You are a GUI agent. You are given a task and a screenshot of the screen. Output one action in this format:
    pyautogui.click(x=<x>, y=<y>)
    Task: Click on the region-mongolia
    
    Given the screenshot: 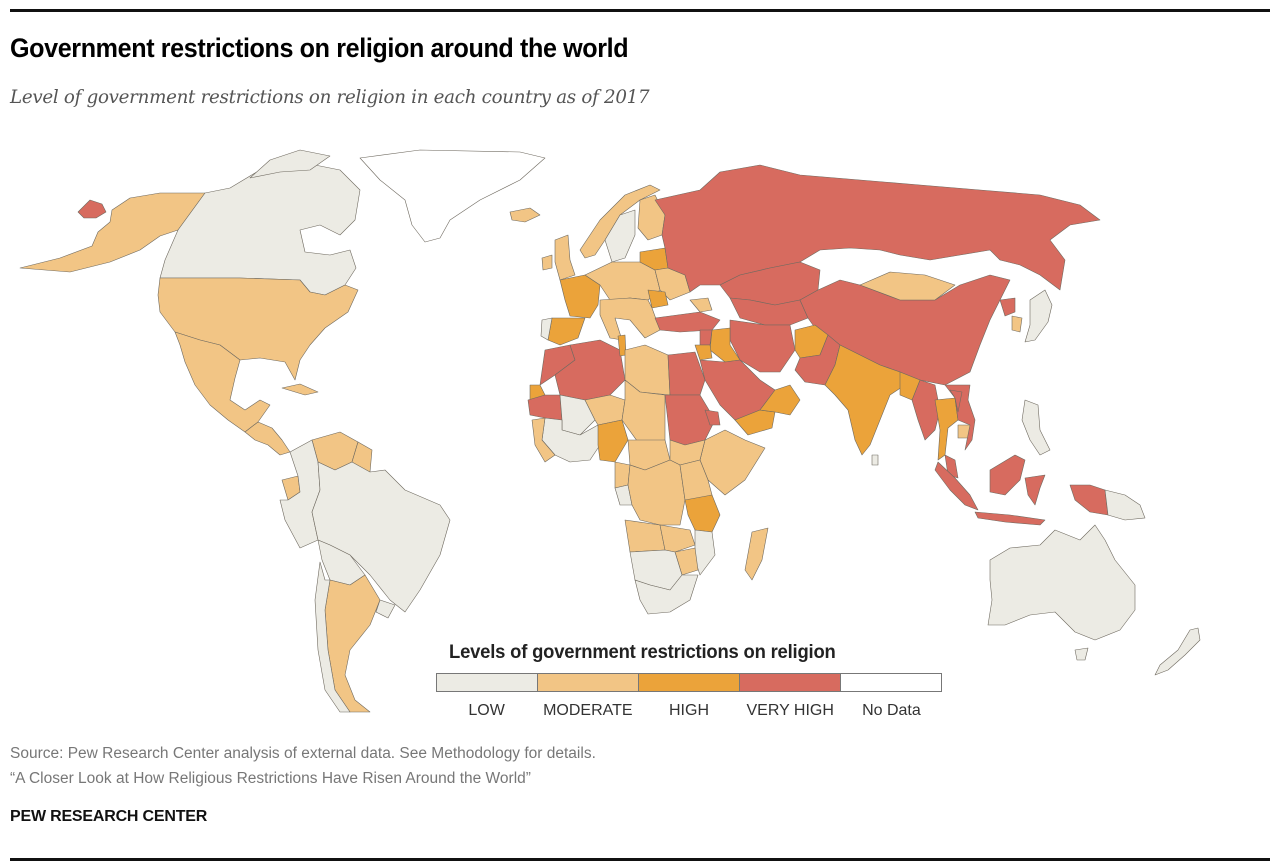 What is the action you would take?
    pyautogui.click(x=907, y=286)
    